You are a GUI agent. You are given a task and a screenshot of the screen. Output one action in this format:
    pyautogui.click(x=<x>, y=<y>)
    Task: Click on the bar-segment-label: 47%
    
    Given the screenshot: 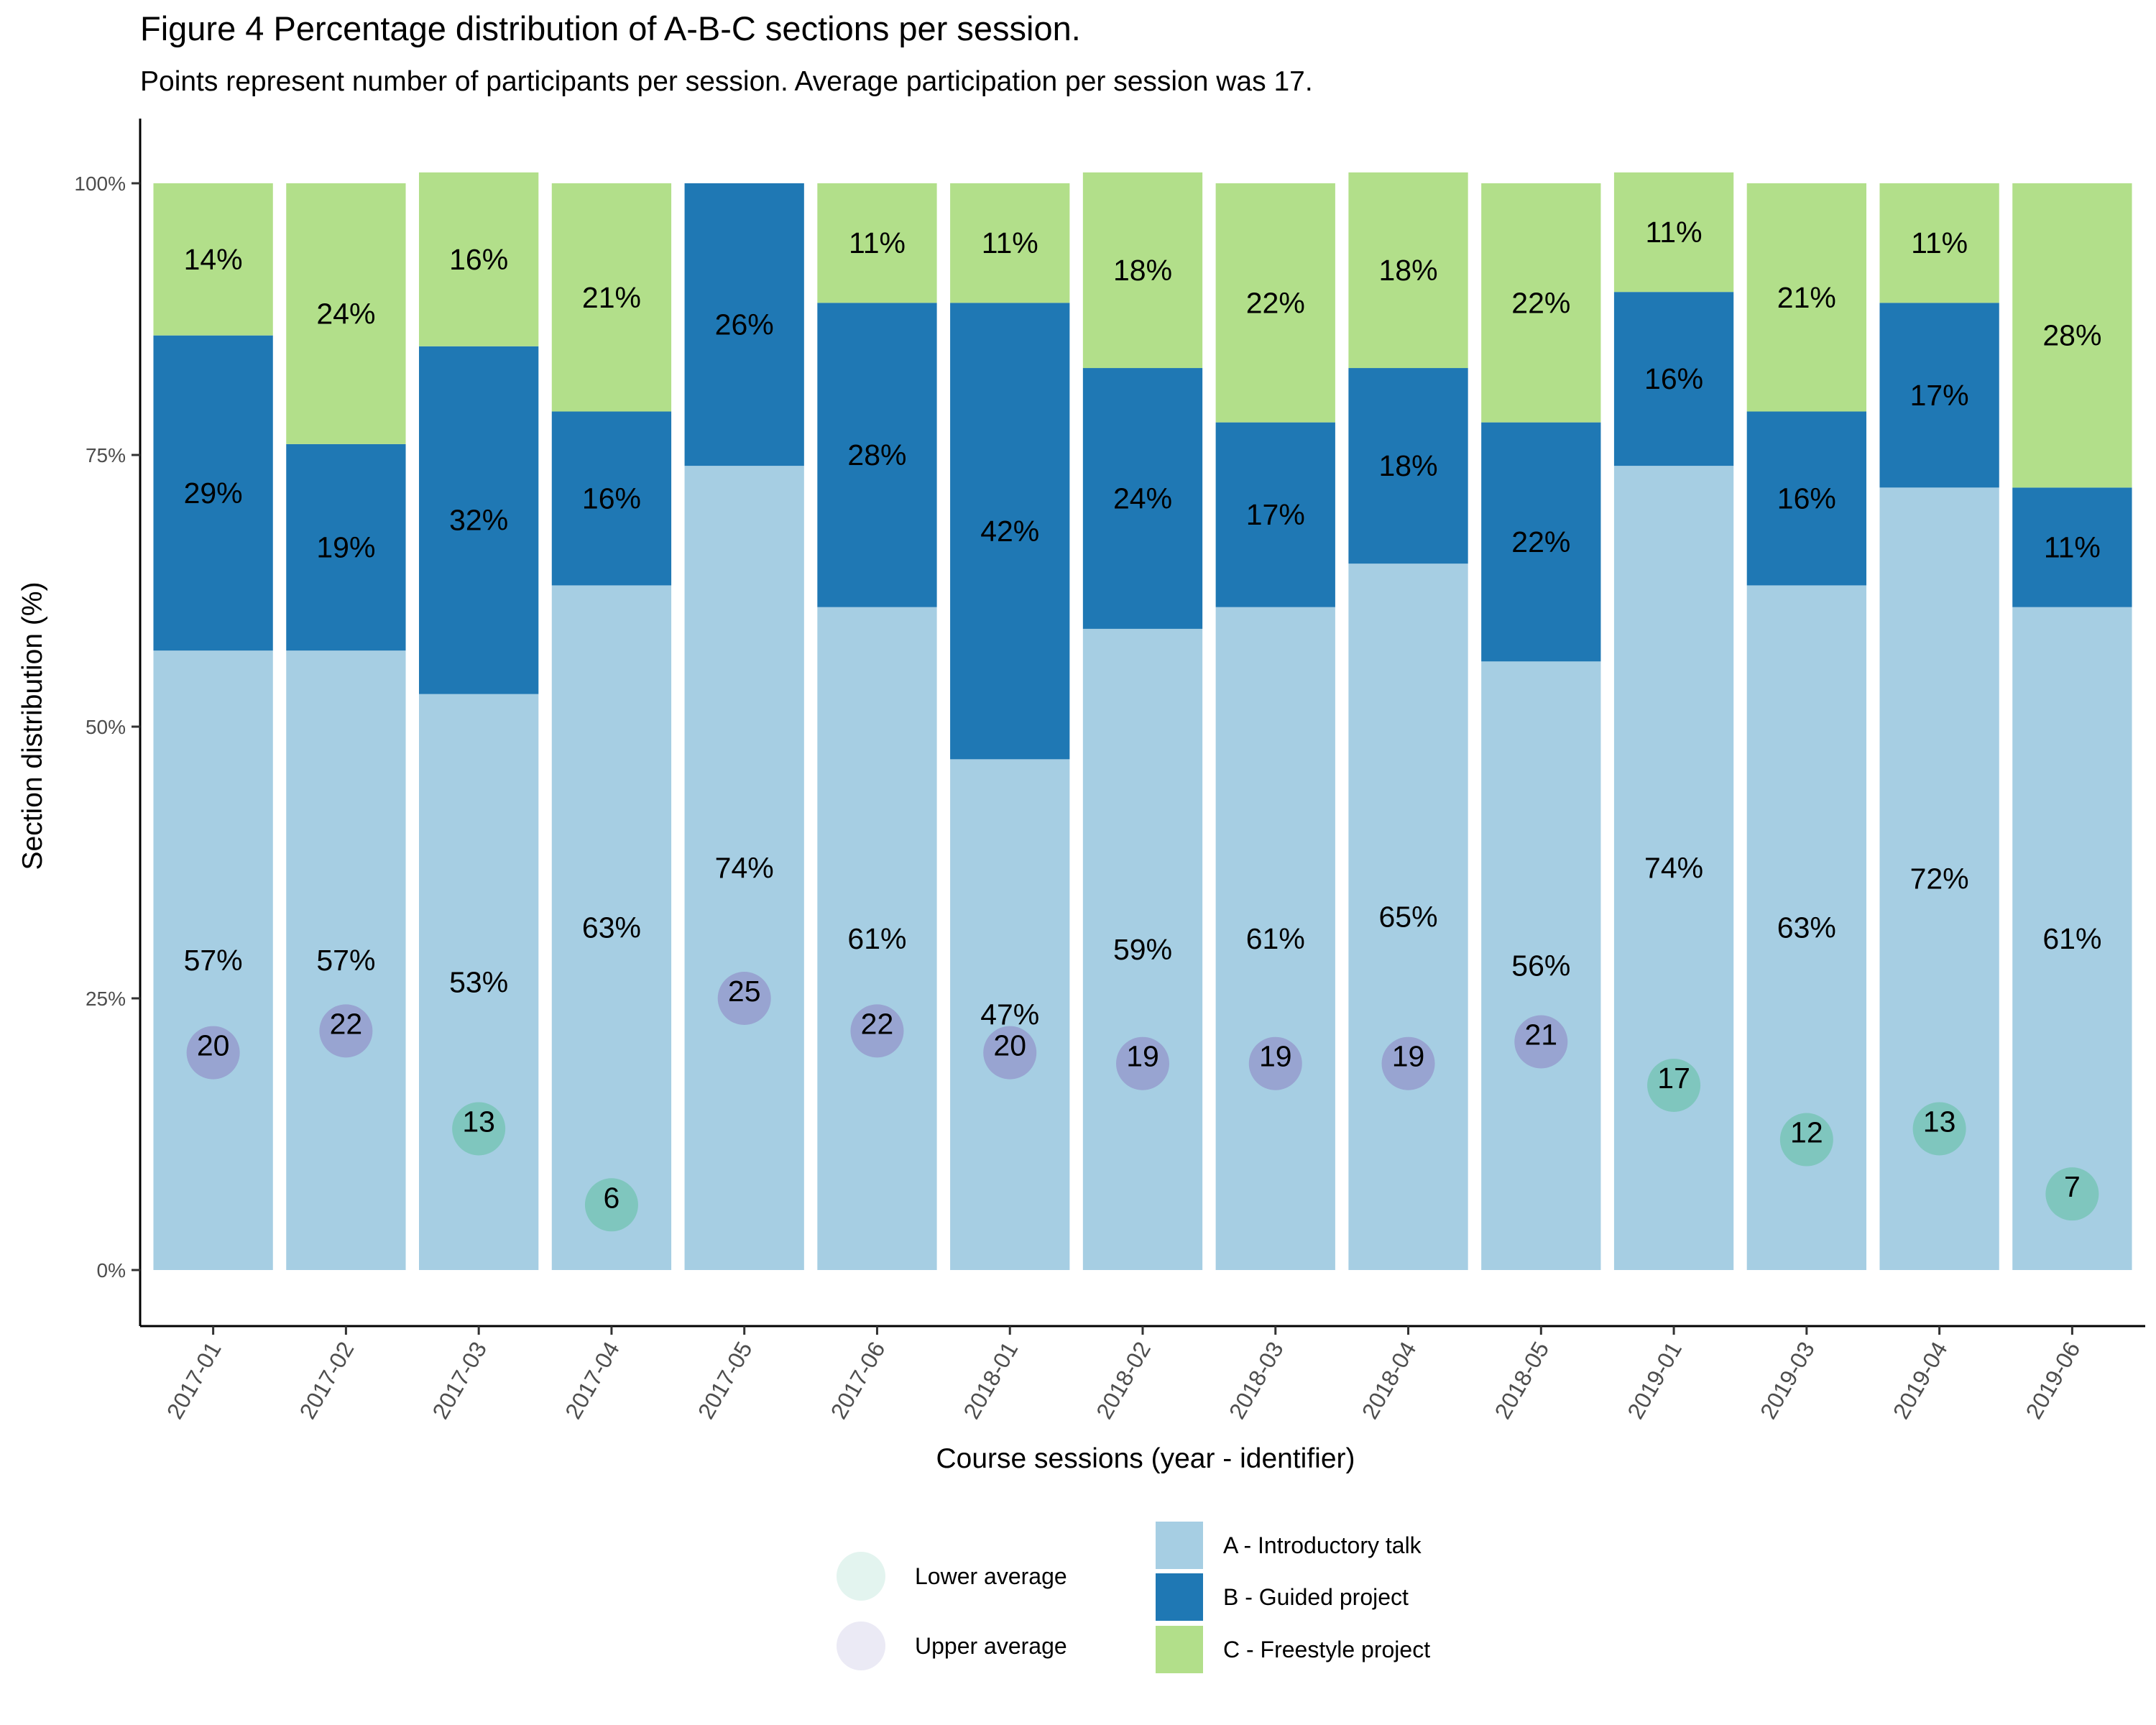 What is the action you would take?
    pyautogui.click(x=1010, y=1014)
    